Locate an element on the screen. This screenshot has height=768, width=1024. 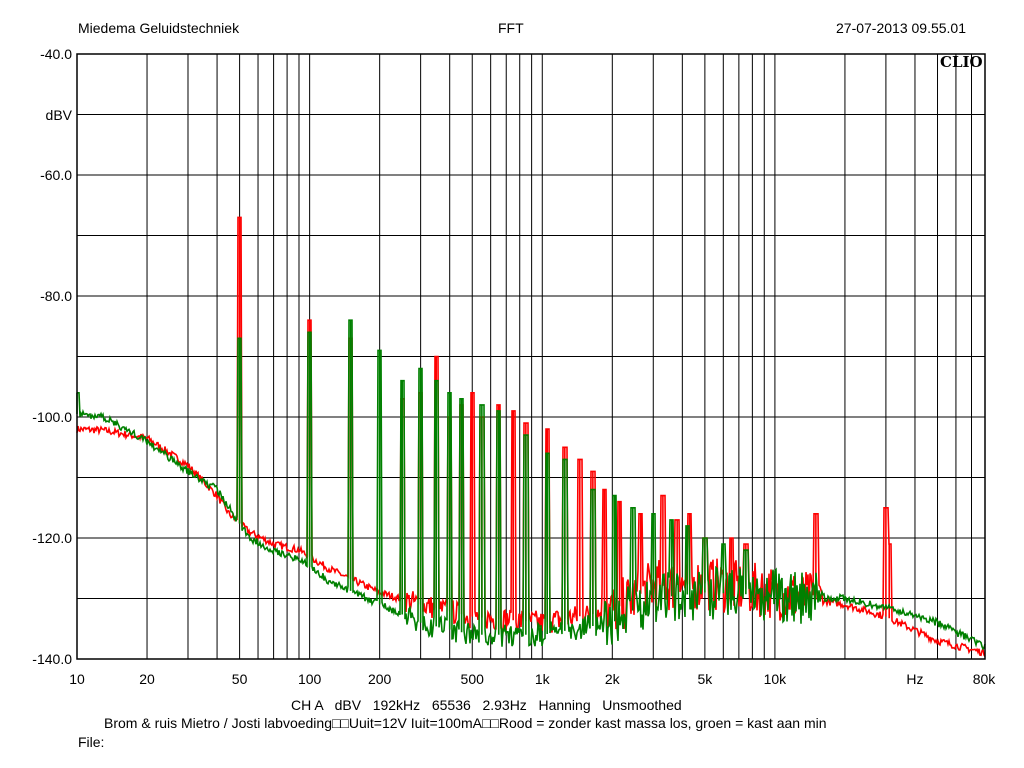
x-tick-label: 10 is located at coordinates (77, 679).